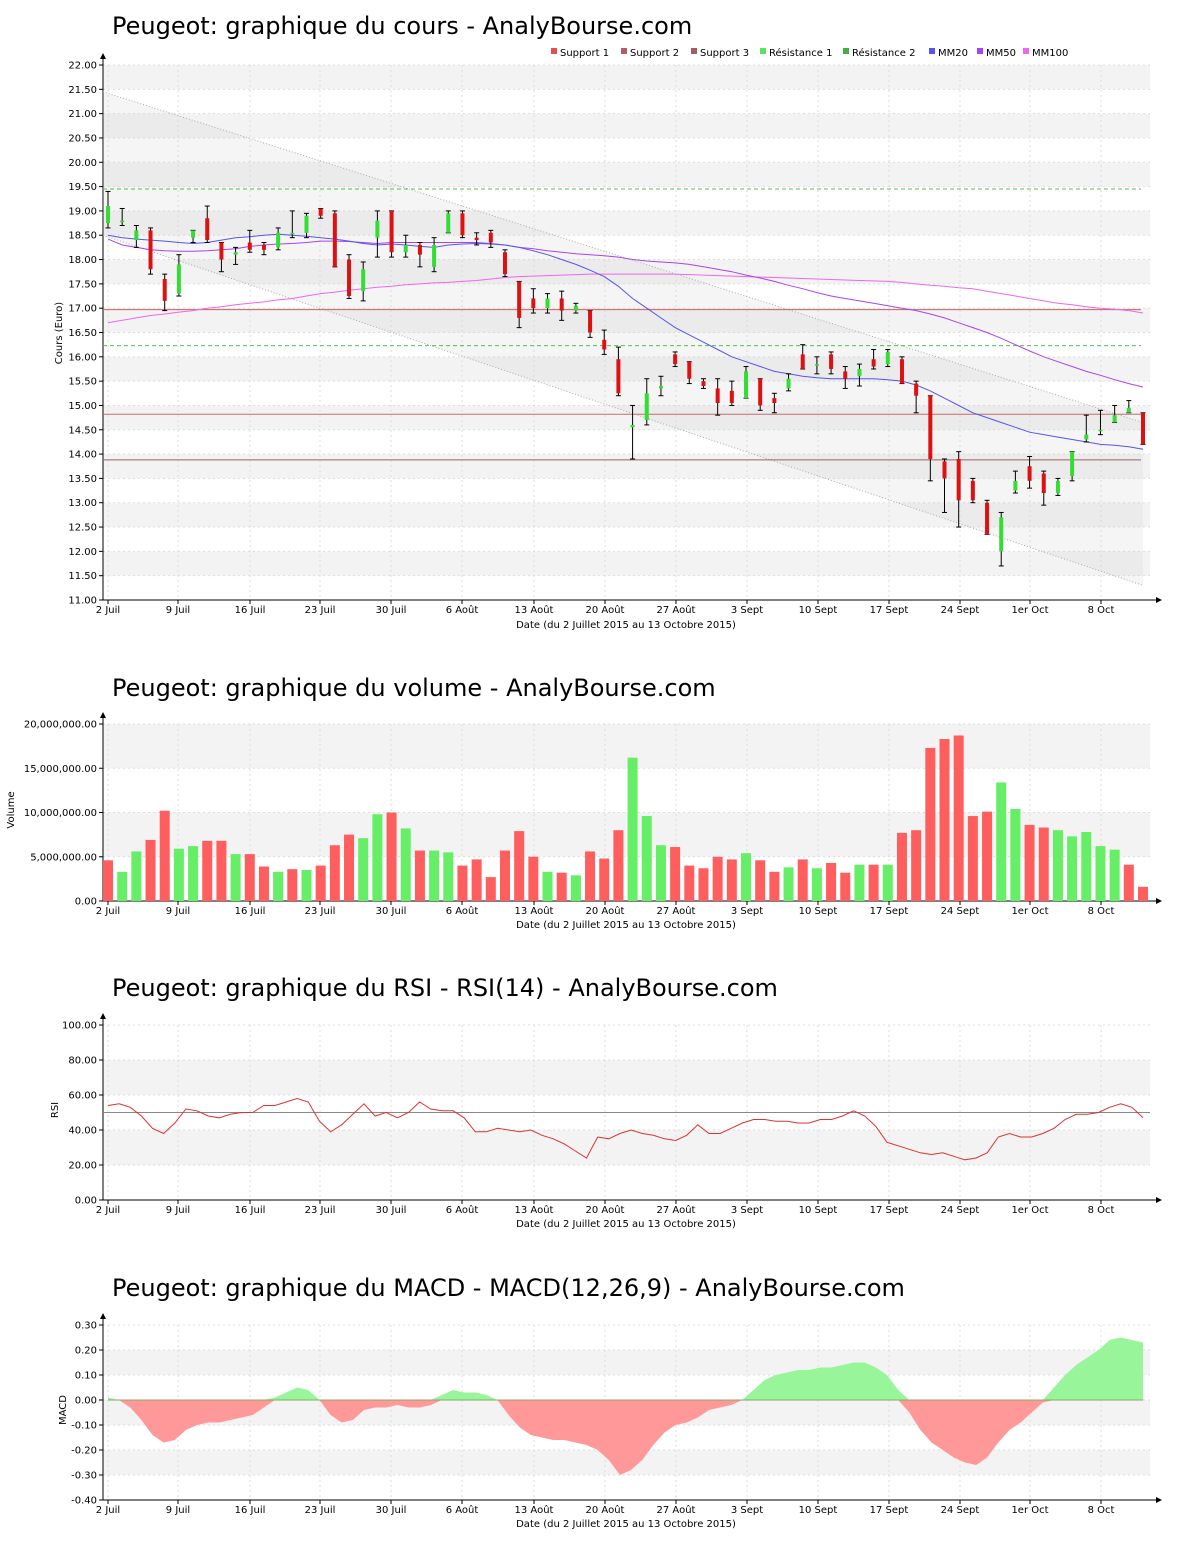  What do you see at coordinates (82, 576) in the screenshot?
I see `y-tick-label: 11.50` at bounding box center [82, 576].